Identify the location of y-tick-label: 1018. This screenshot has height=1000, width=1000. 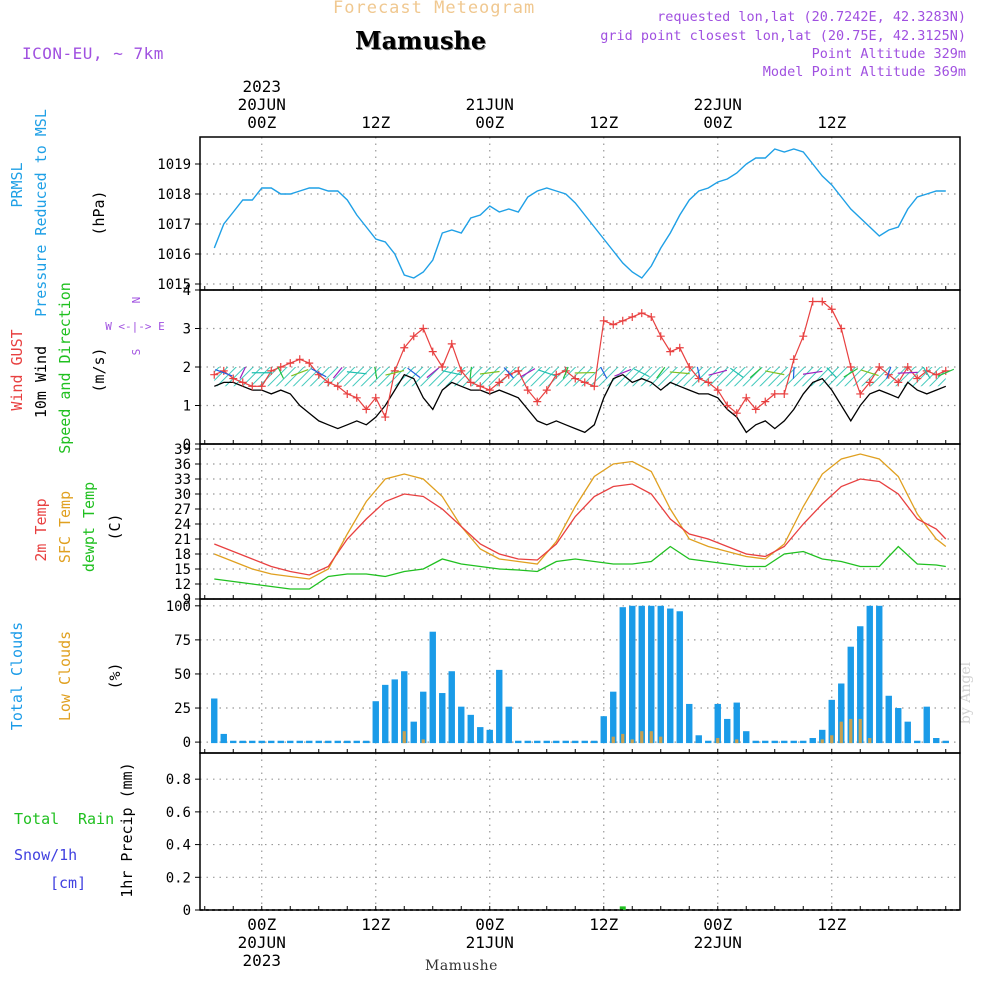
(174, 195).